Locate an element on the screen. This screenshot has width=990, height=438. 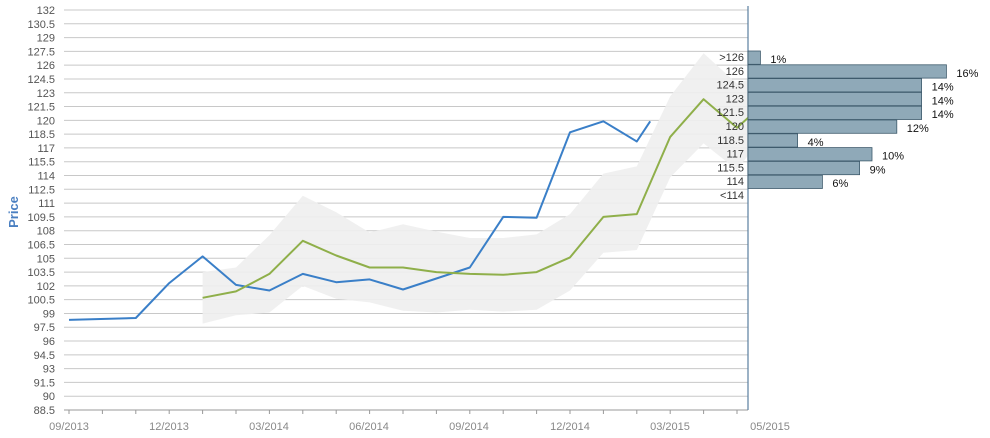
y-tick-label: 115.5 is located at coordinates (41, 163).